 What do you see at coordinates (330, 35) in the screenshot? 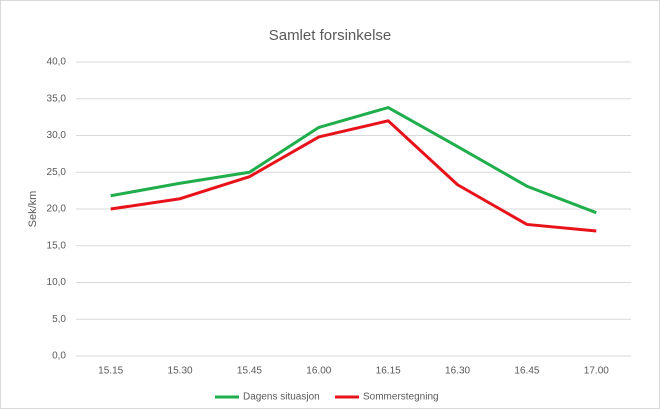
I see `chart-title: Samlet forsinkelse` at bounding box center [330, 35].